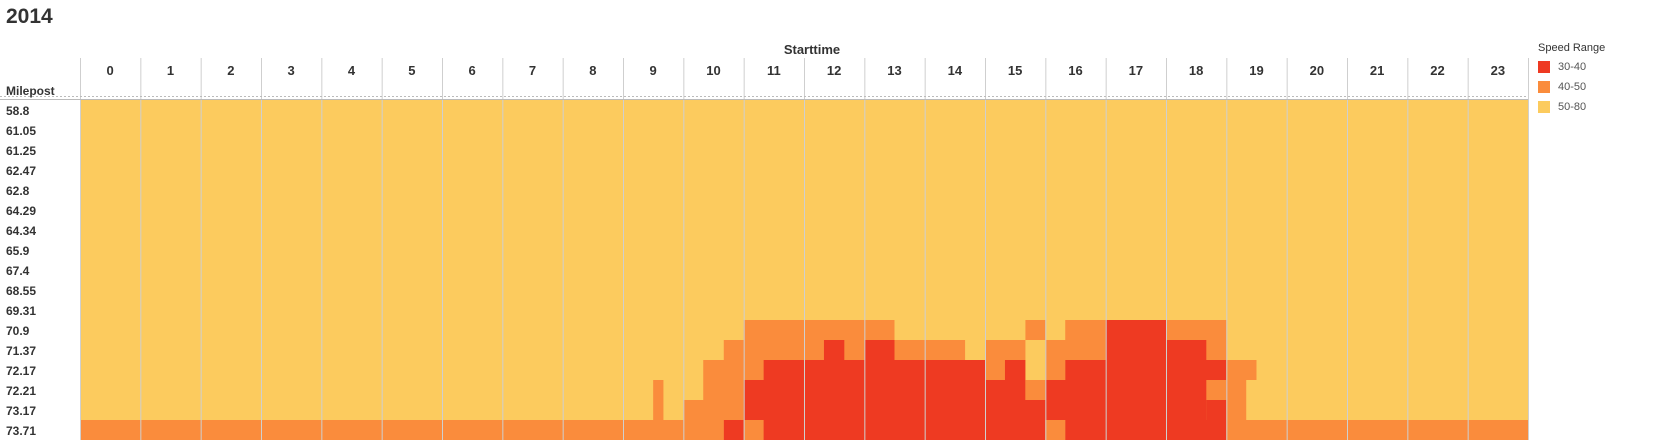 Image resolution: width=1672 pixels, height=440 pixels. I want to click on legend-label: 40-50, so click(1572, 87).